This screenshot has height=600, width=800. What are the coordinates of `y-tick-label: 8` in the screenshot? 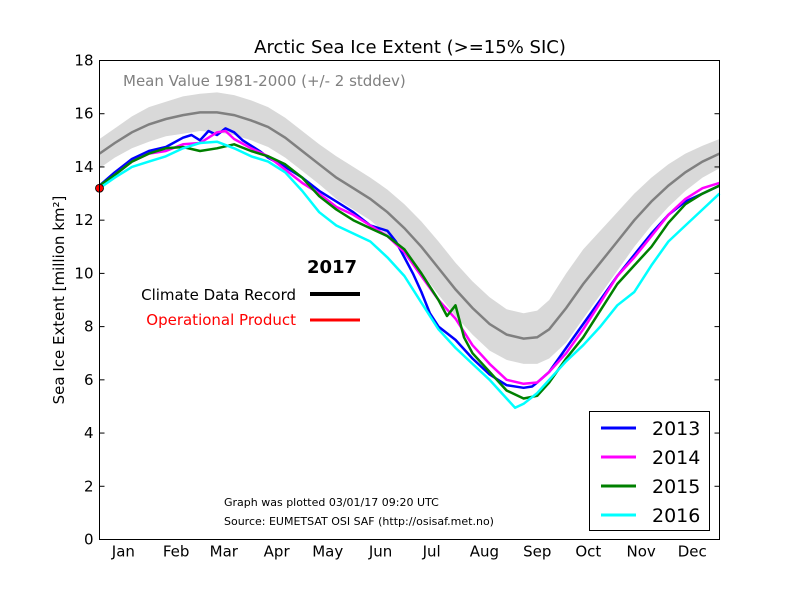 It's located at (89, 327).